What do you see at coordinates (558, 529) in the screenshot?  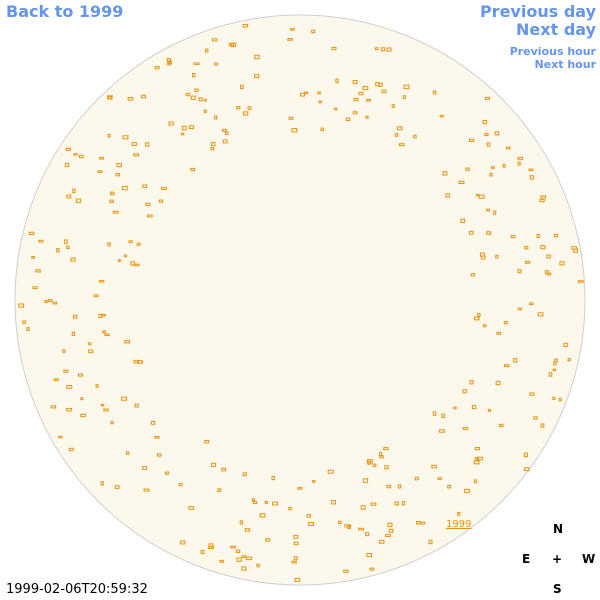 I see `compass-north: N` at bounding box center [558, 529].